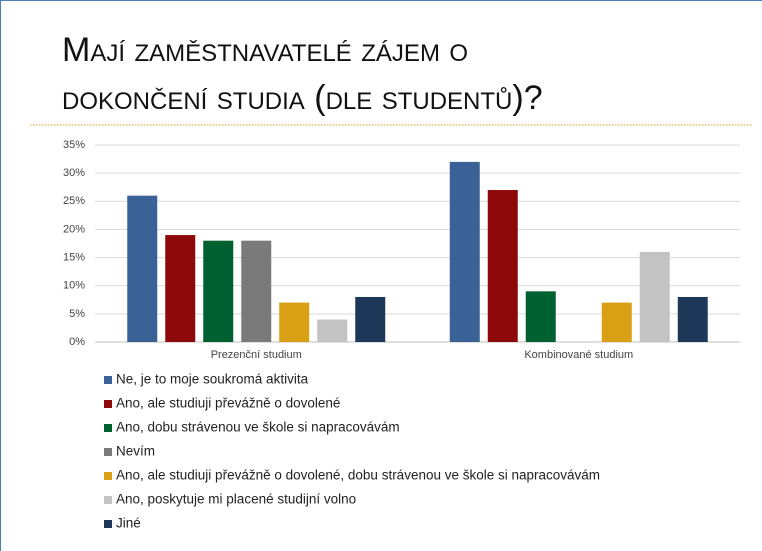 Image resolution: width=762 pixels, height=551 pixels. I want to click on y-tick-label: 10%, so click(74, 286).